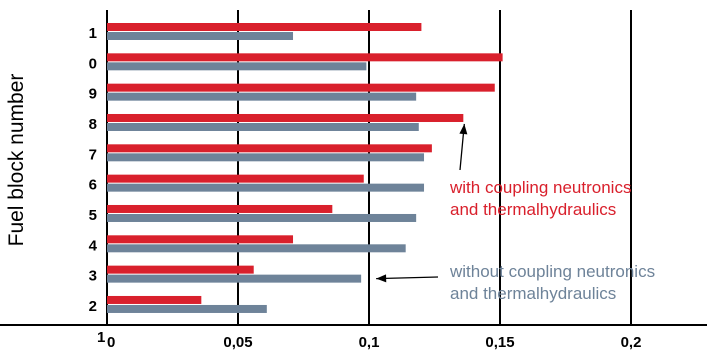 This screenshot has width=707, height=350. Describe the element at coordinates (111, 342) in the screenshot. I see `x-tick-label-0: 0` at that location.